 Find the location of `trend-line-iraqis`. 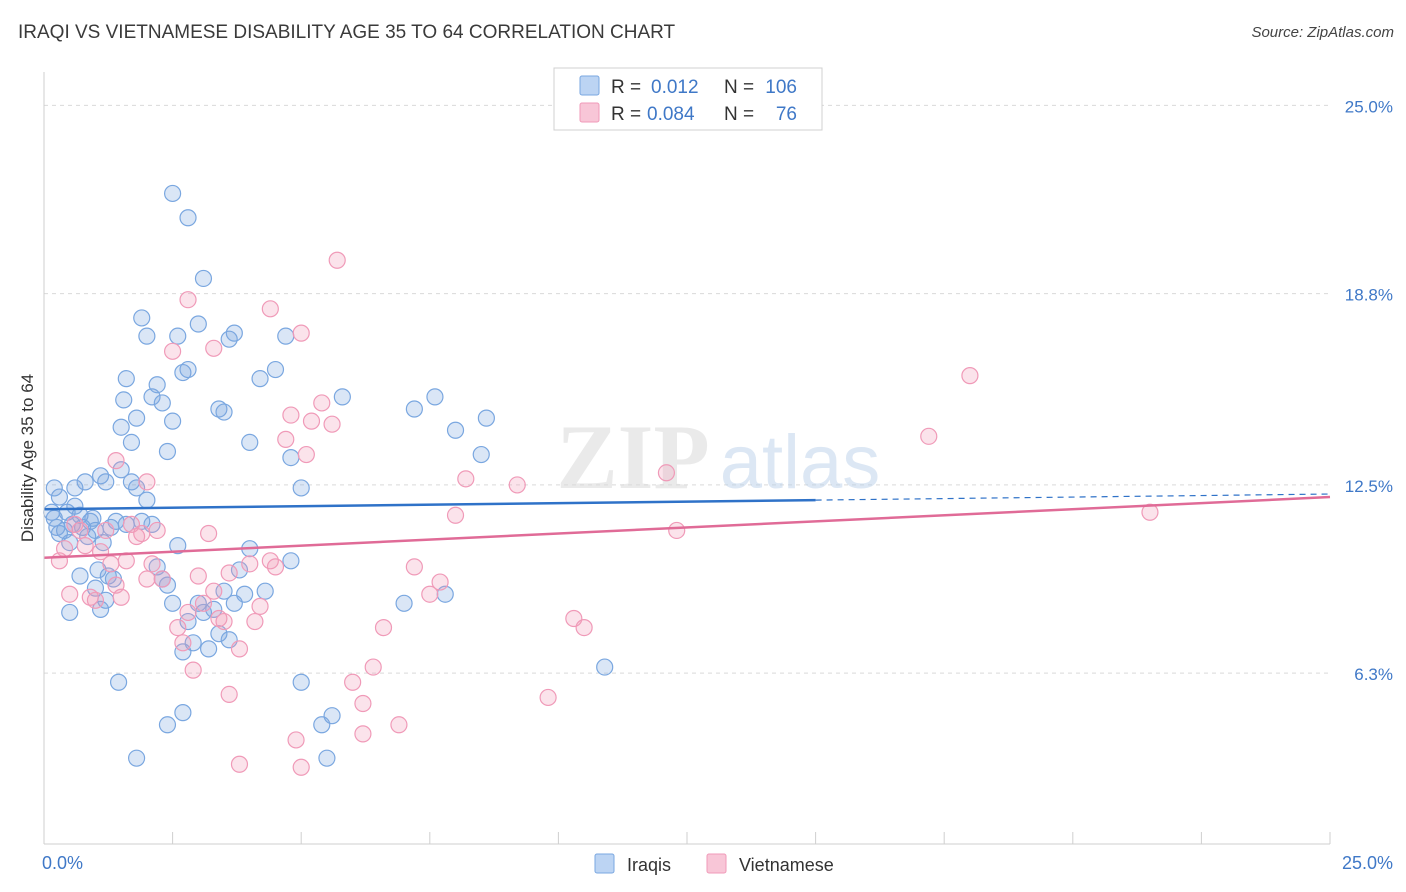

trend-line-iraqis is located at coordinates (429, 504).